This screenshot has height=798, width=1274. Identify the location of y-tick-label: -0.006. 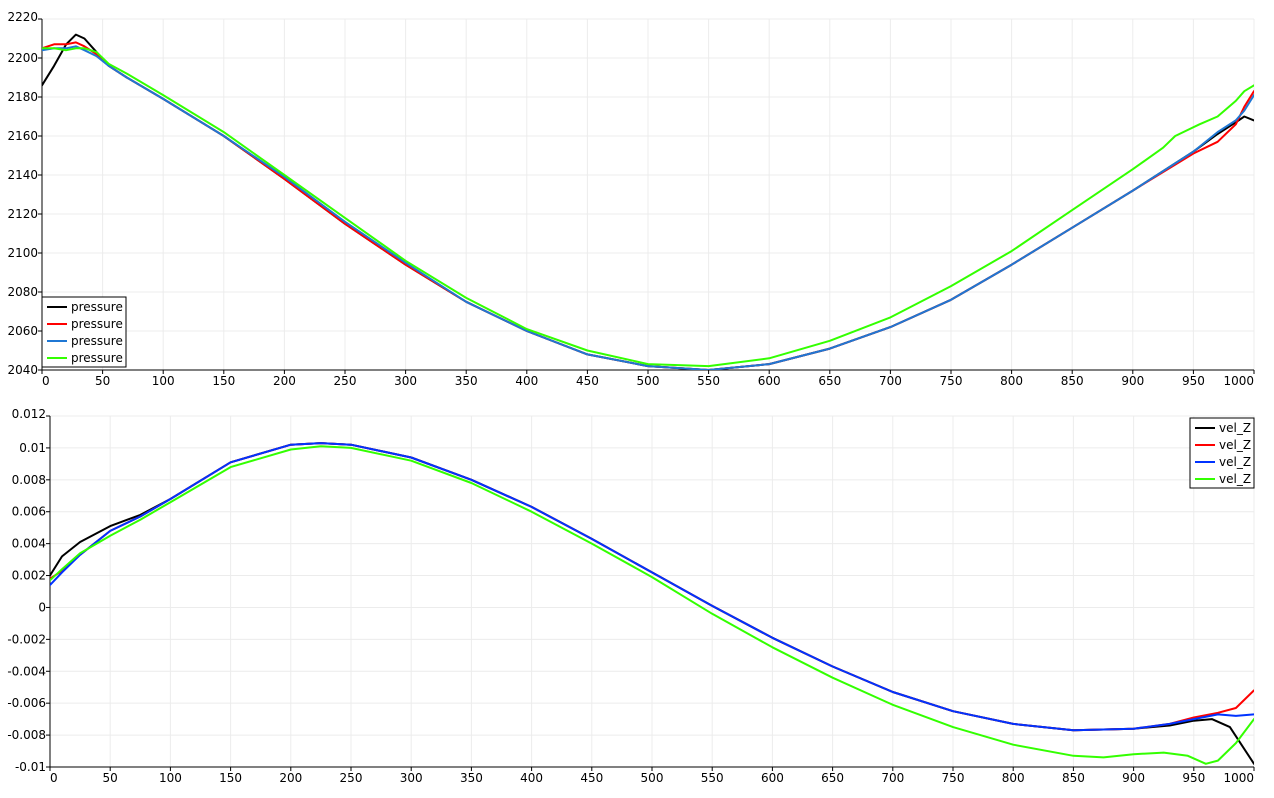
(26, 703).